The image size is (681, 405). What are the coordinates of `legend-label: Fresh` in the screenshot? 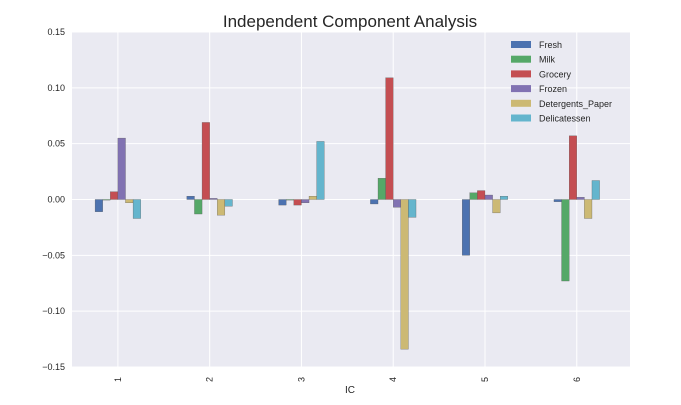 It's located at (550, 45).